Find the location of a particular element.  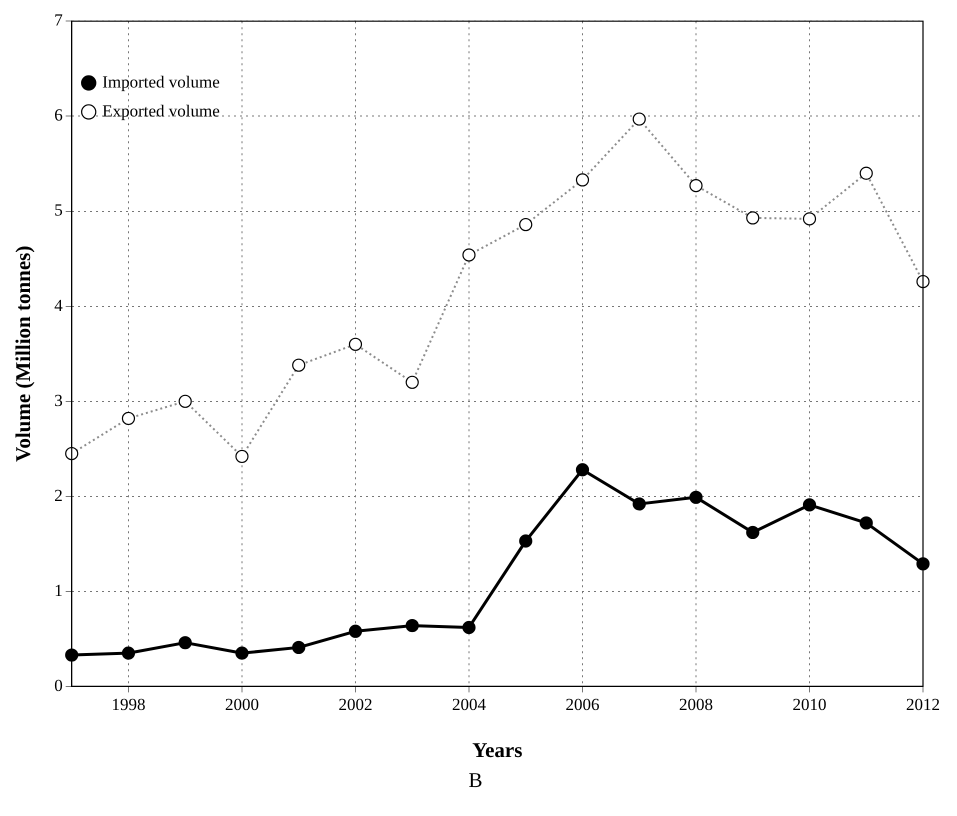

y-tick-label: 3 is located at coordinates (58, 400).